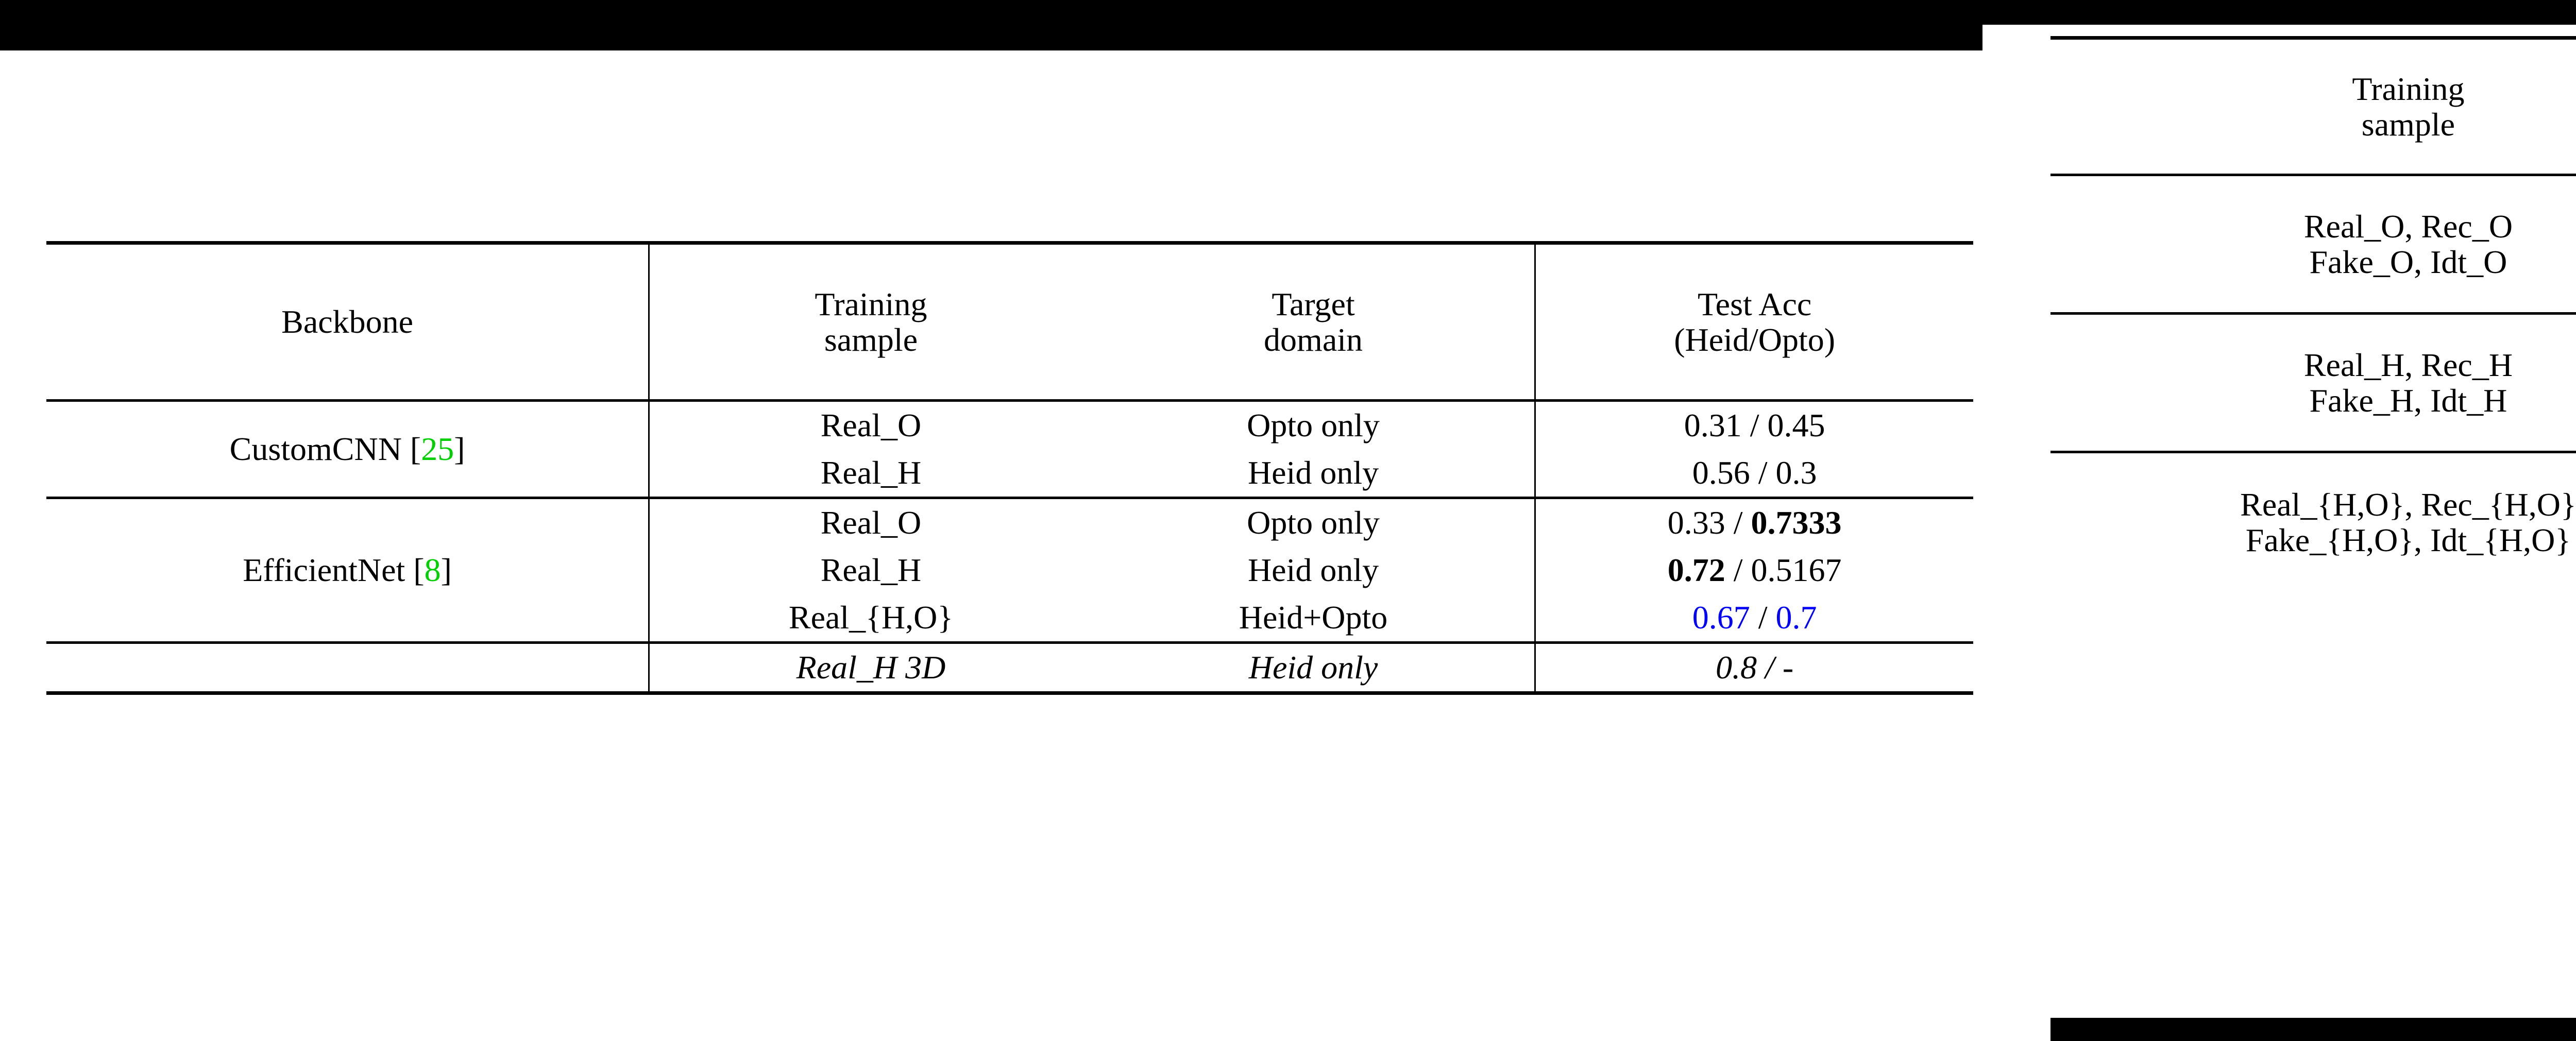 The height and width of the screenshot is (1041, 2576). I want to click on cell-test-acc: 0.56 / 0.3, so click(1754, 473).